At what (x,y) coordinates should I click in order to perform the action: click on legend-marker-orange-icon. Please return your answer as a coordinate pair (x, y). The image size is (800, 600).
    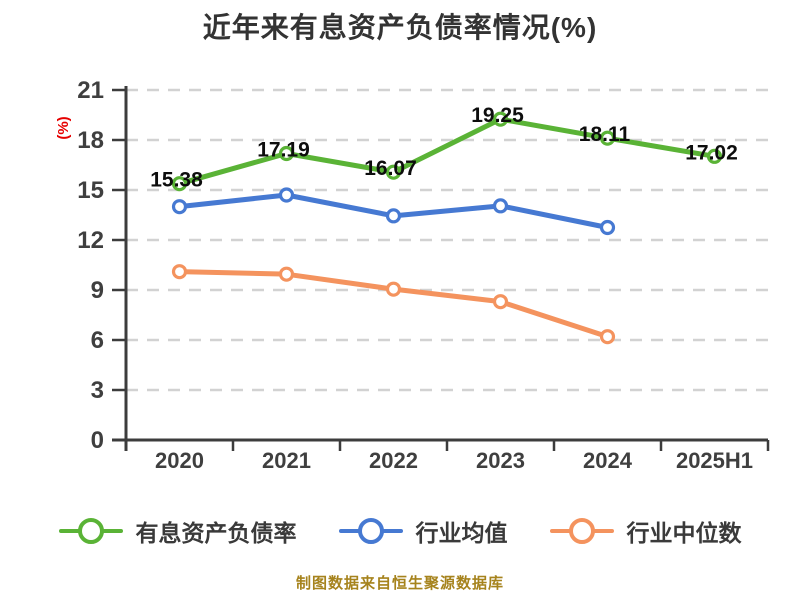
    Looking at the image, I should click on (581, 531).